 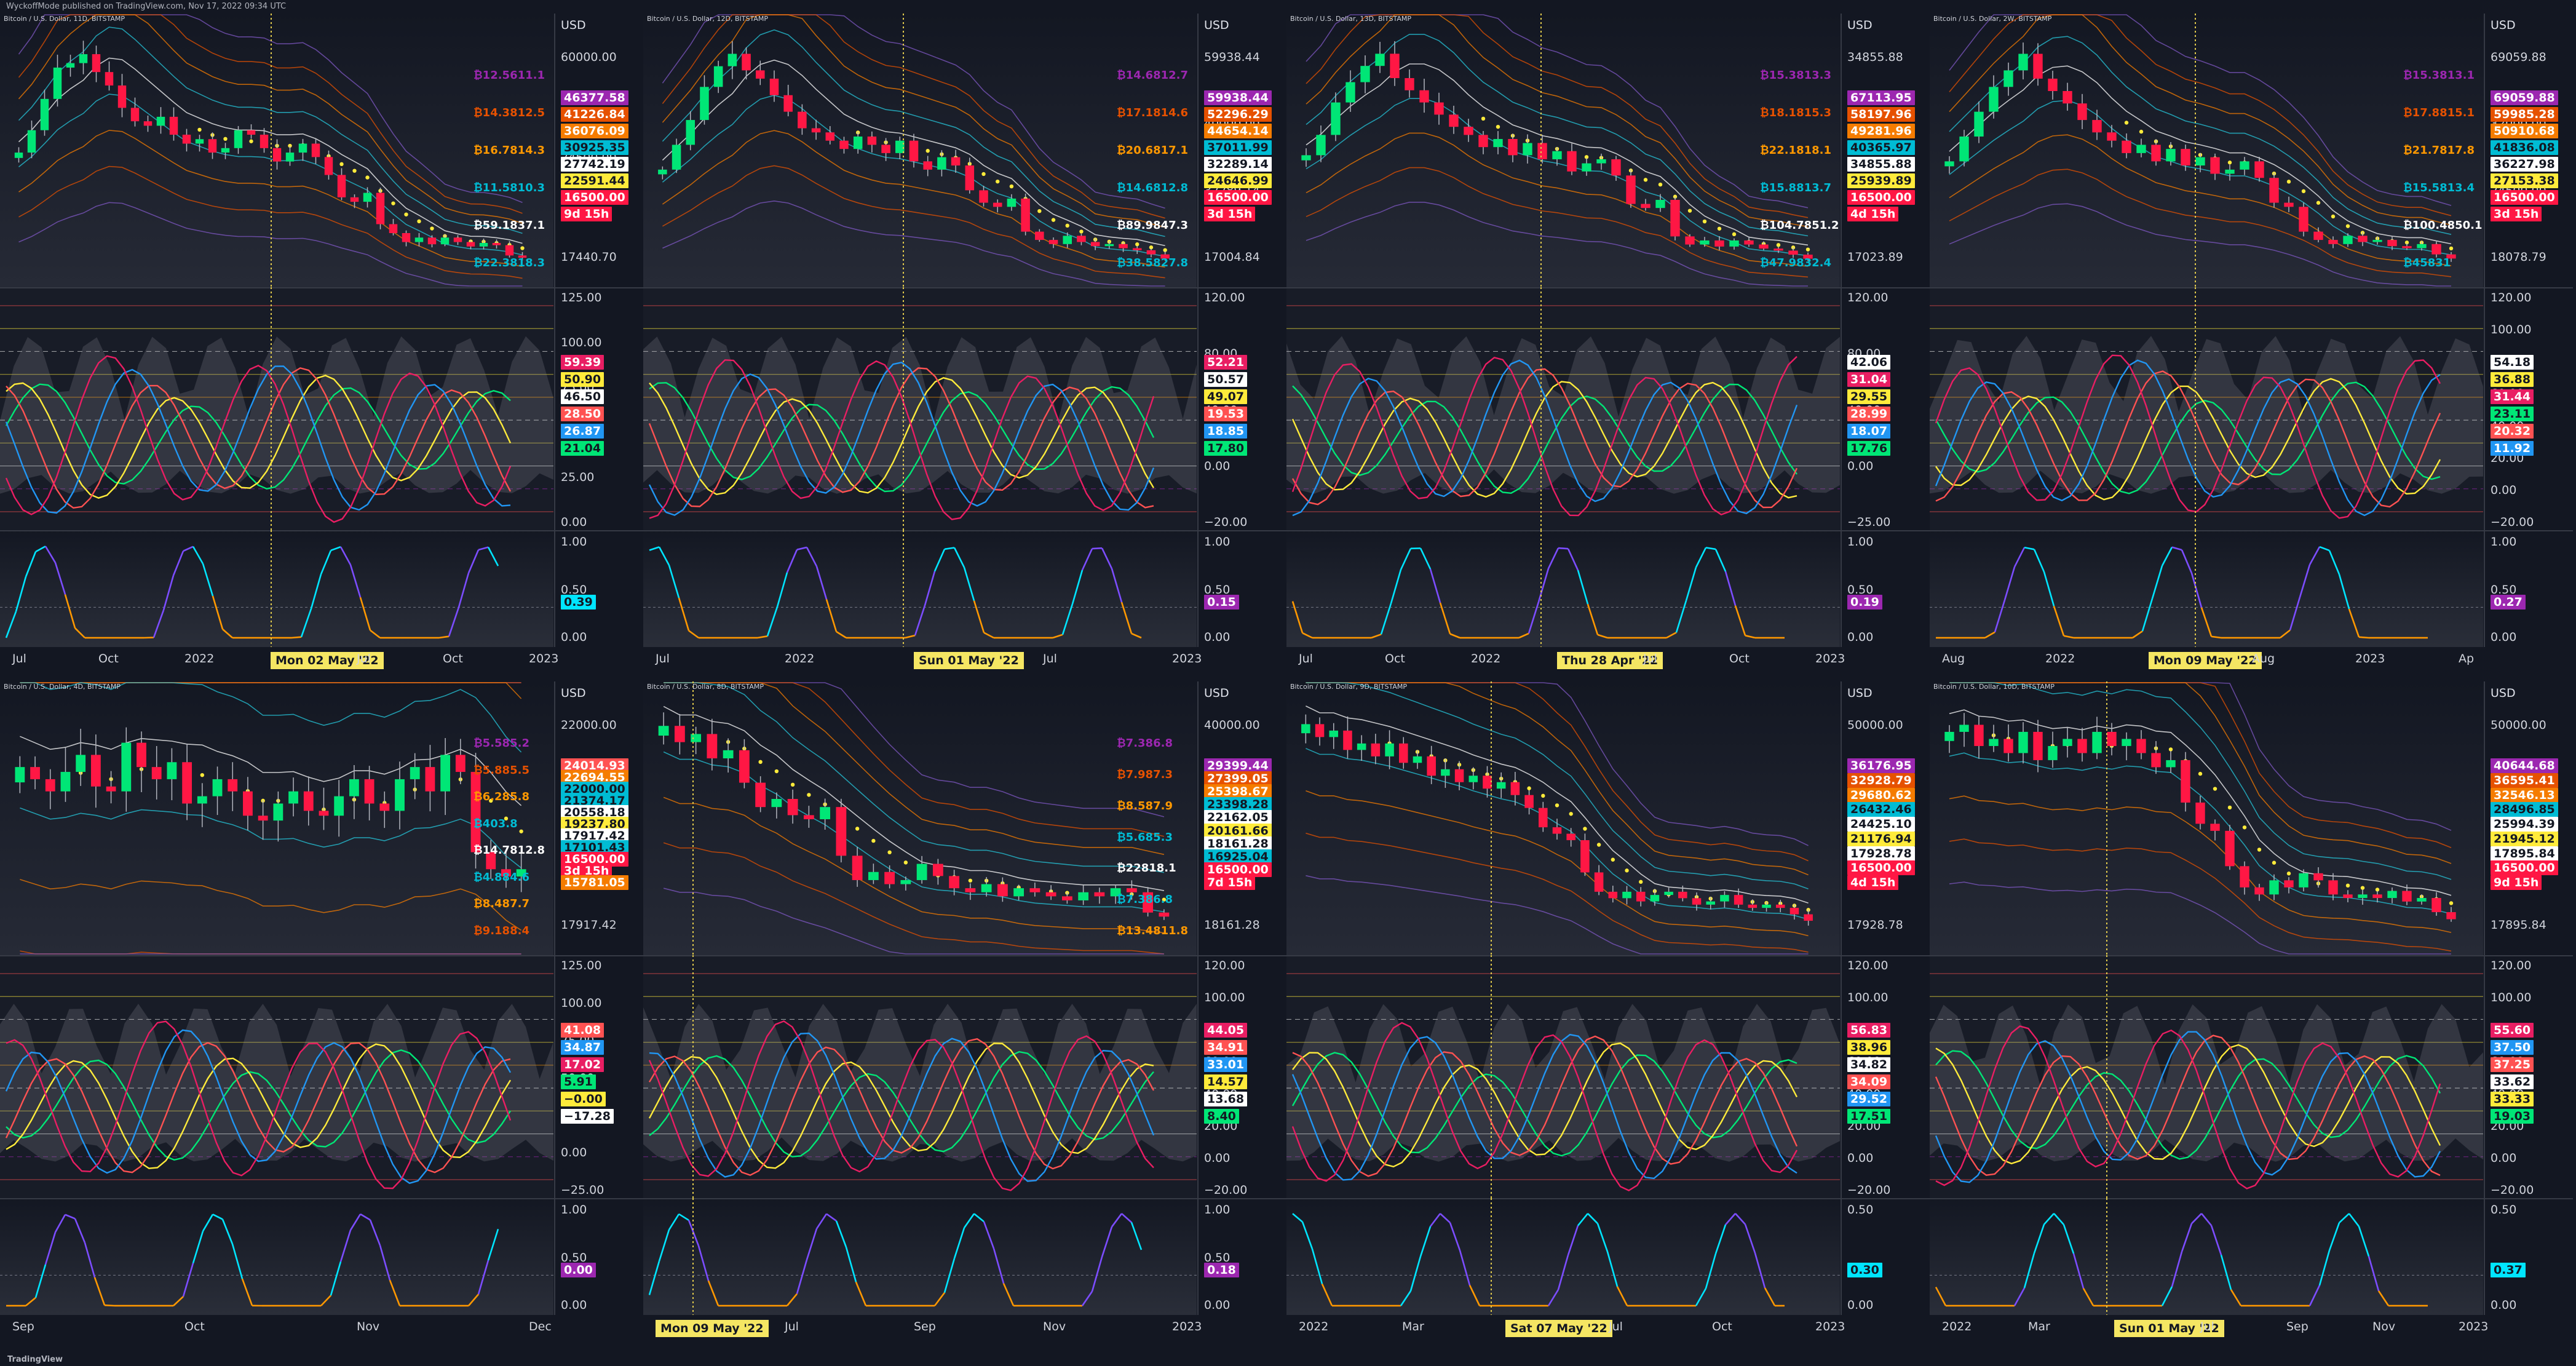 What do you see at coordinates (1348, 687) in the screenshot?
I see `chart-title: Bitcoin / U.S. Dollar, 9D, BITSTAMP` at bounding box center [1348, 687].